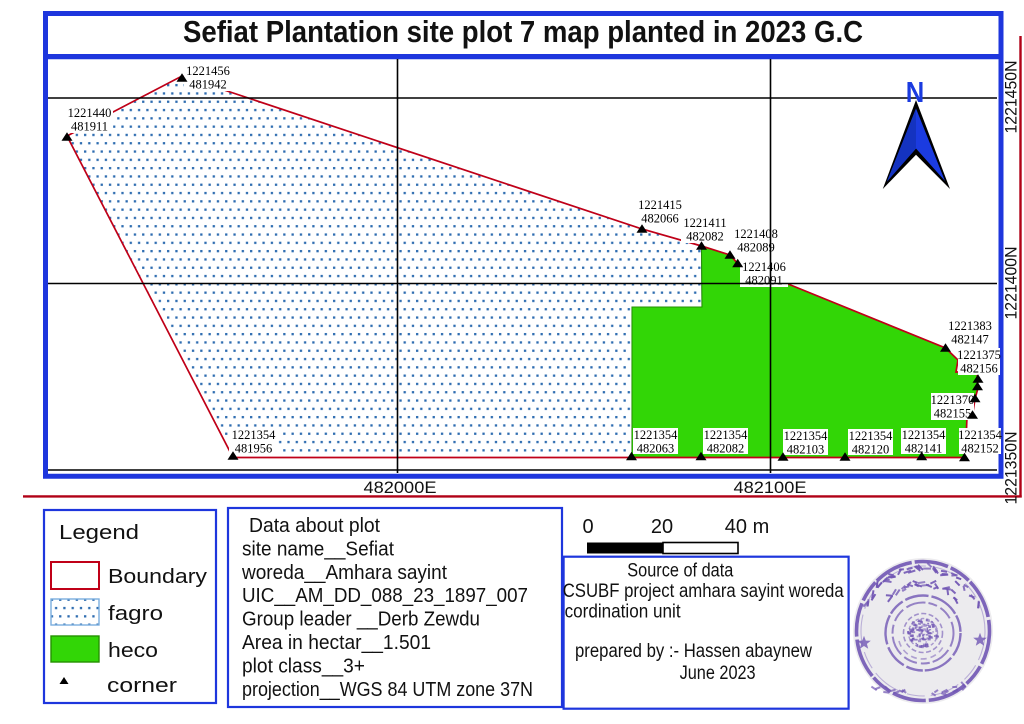 This screenshot has width=1024, height=724. What do you see at coordinates (99, 533) in the screenshot?
I see `svg-text: Legend` at bounding box center [99, 533].